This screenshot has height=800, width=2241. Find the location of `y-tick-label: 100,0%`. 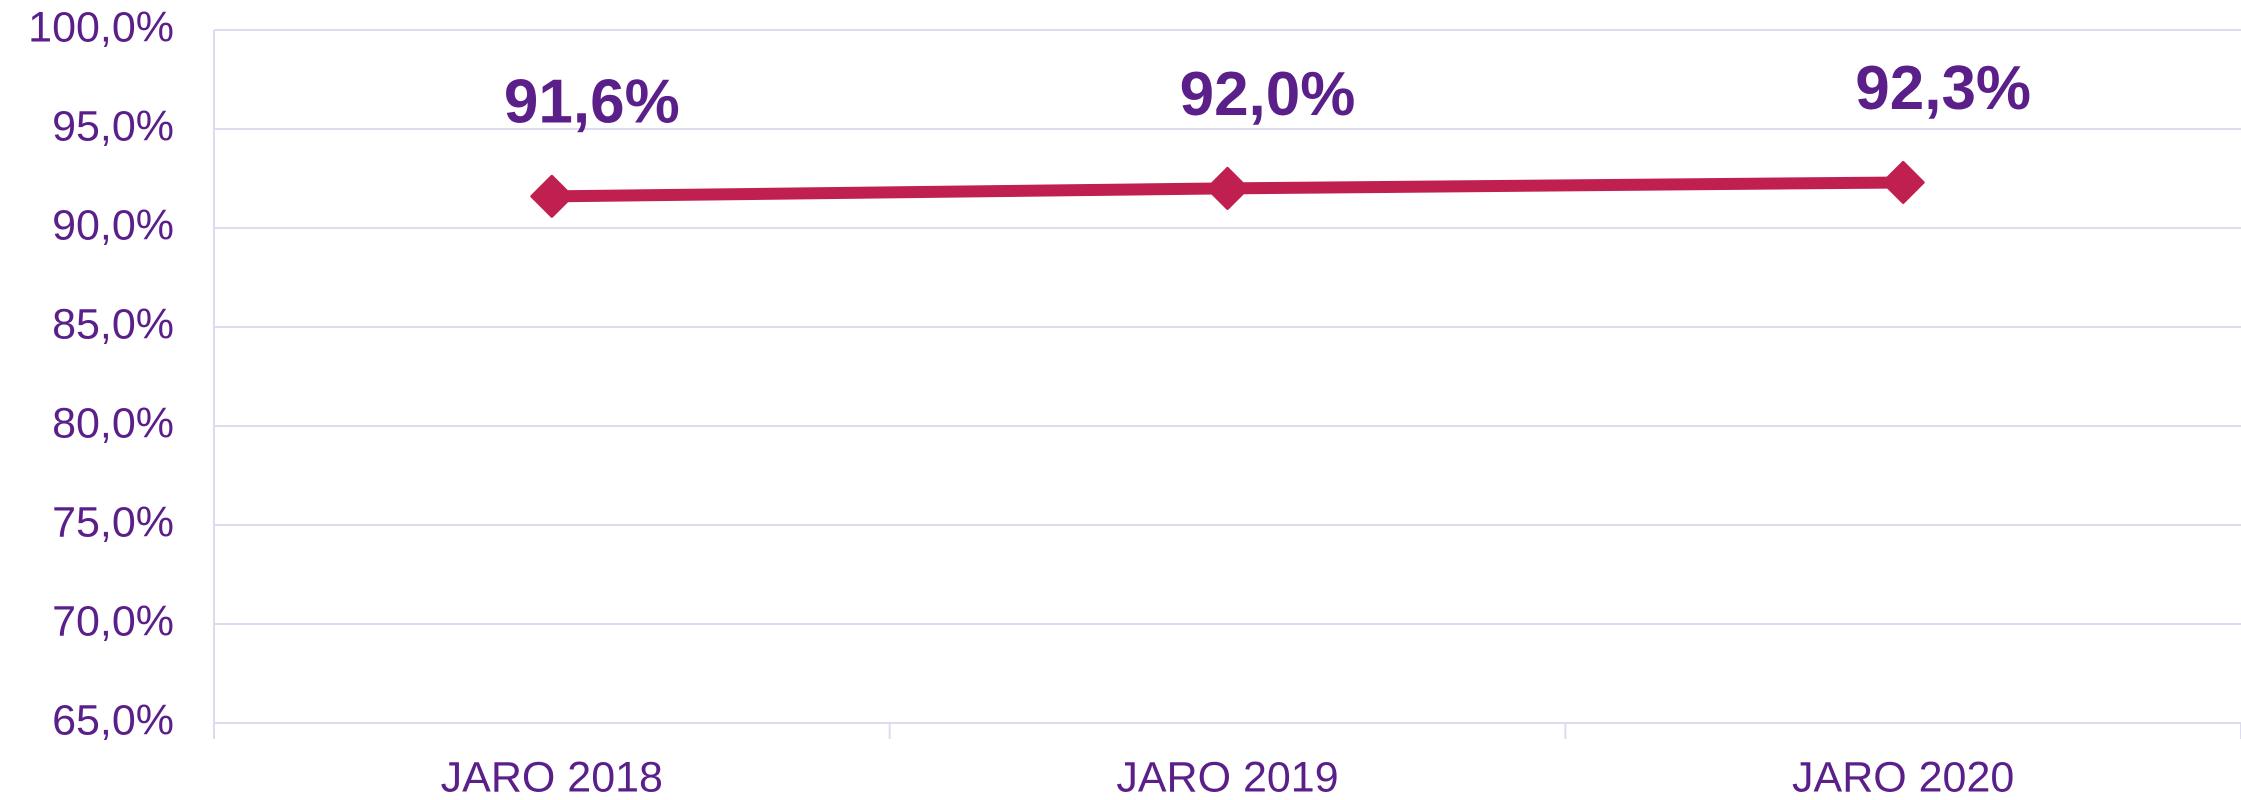

y-tick-label: 100,0% is located at coordinates (101, 27).